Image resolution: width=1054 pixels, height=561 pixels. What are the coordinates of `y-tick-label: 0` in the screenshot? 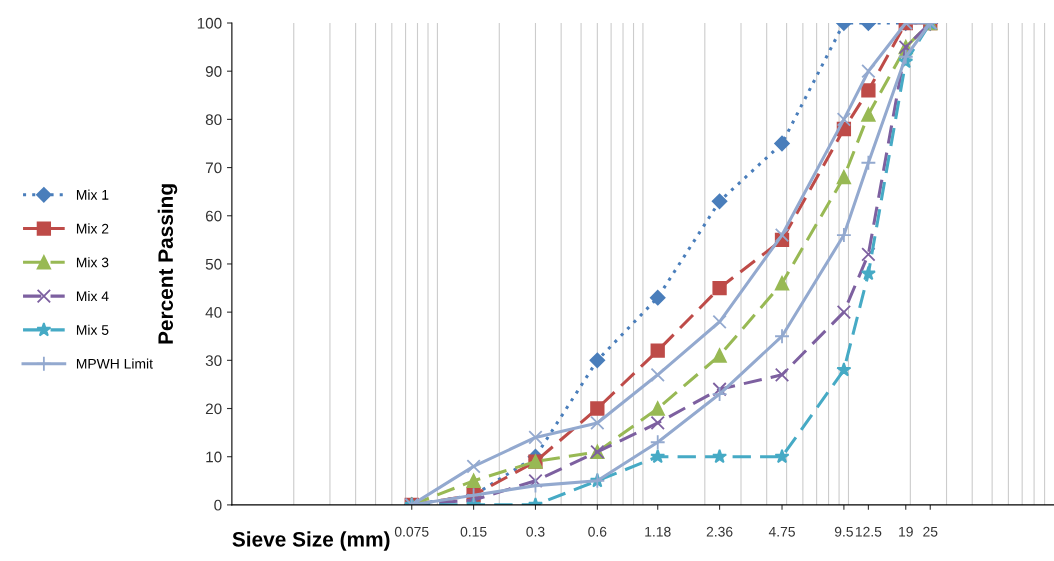 It's located at (218, 505).